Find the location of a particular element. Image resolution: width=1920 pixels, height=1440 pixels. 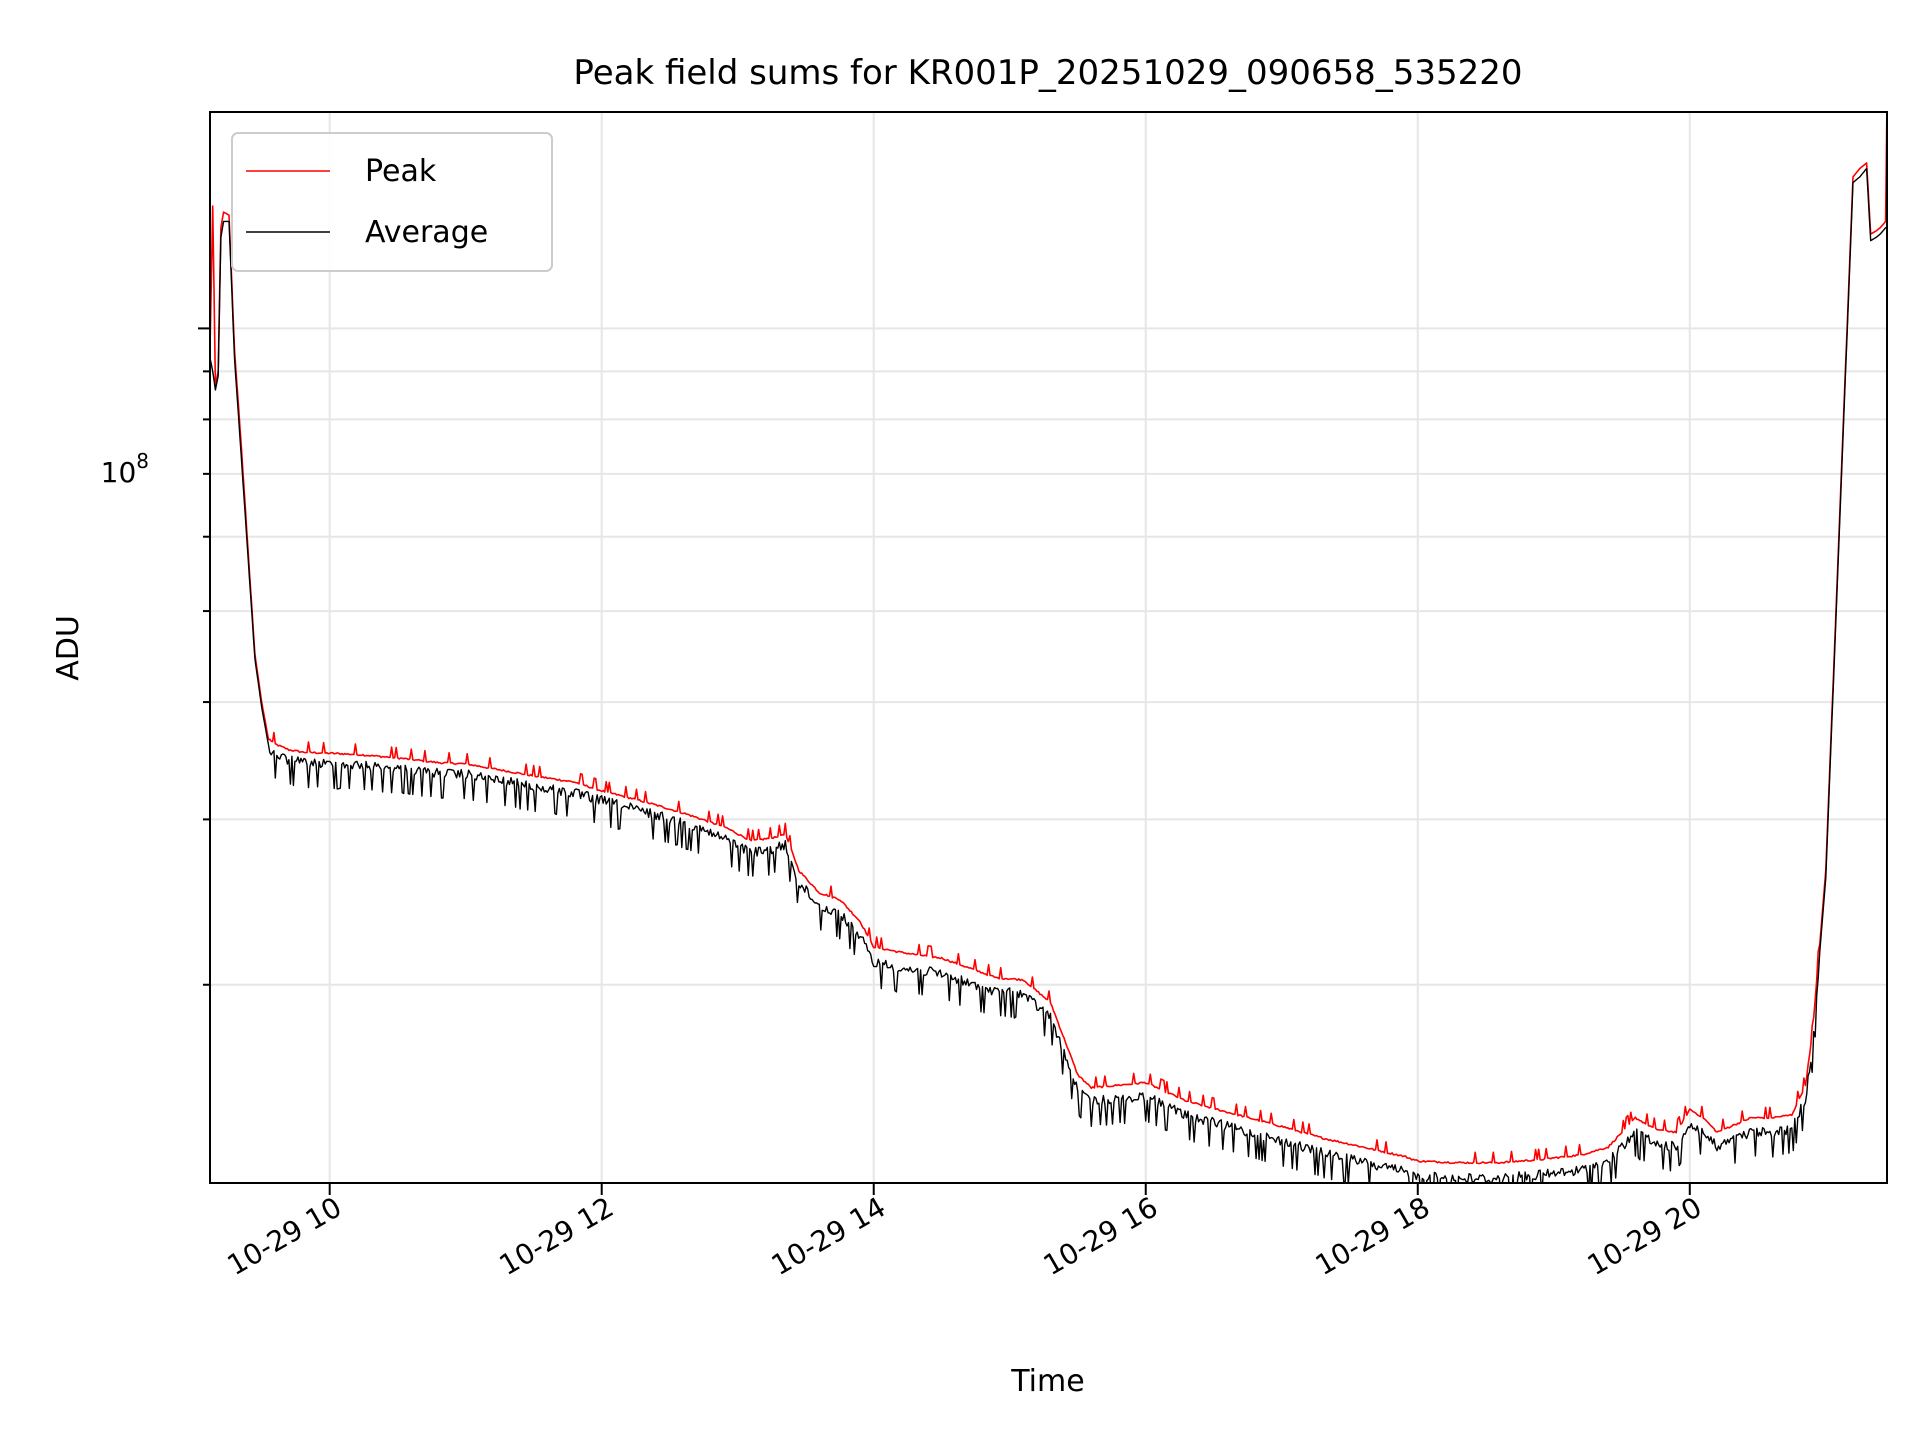

y-axis-label: ADU is located at coordinates (68, 648).